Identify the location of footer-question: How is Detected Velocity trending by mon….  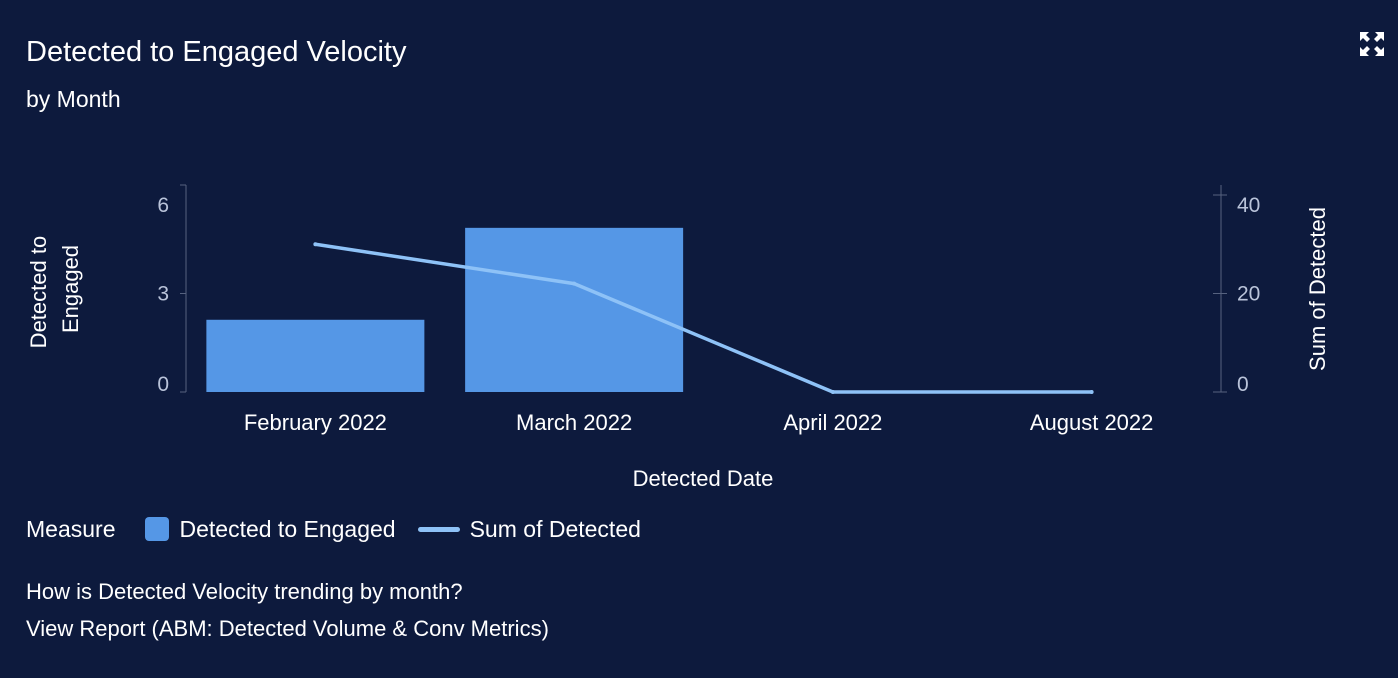
(244, 591).